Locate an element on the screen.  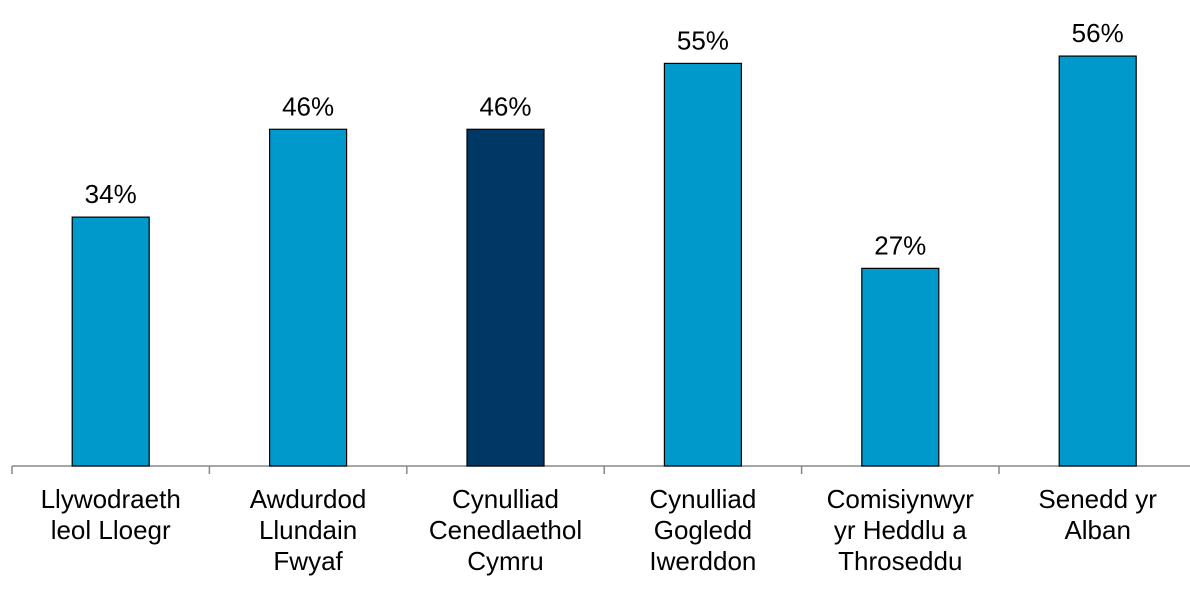
x-tick-label: Senedd yr Alban is located at coordinates (1097, 514).